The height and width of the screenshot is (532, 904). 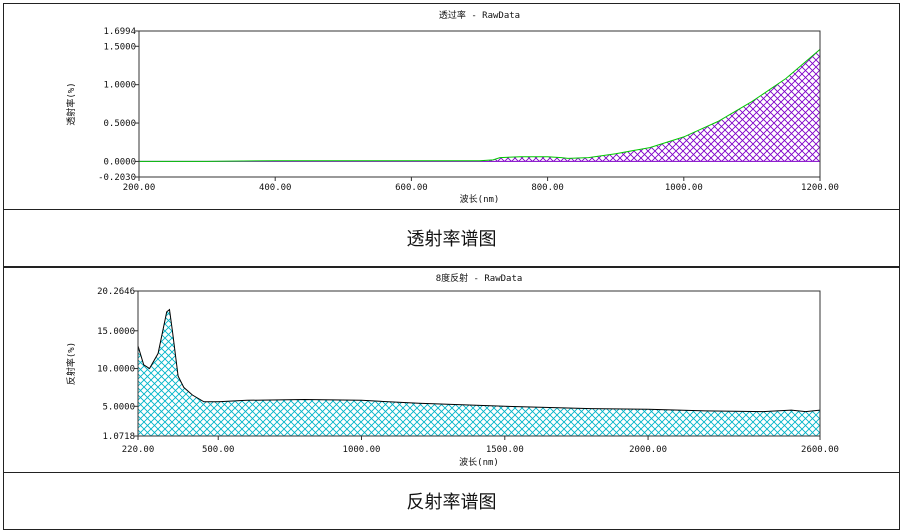 I want to click on y-axis-label: 透射率(%), so click(x=71, y=103).